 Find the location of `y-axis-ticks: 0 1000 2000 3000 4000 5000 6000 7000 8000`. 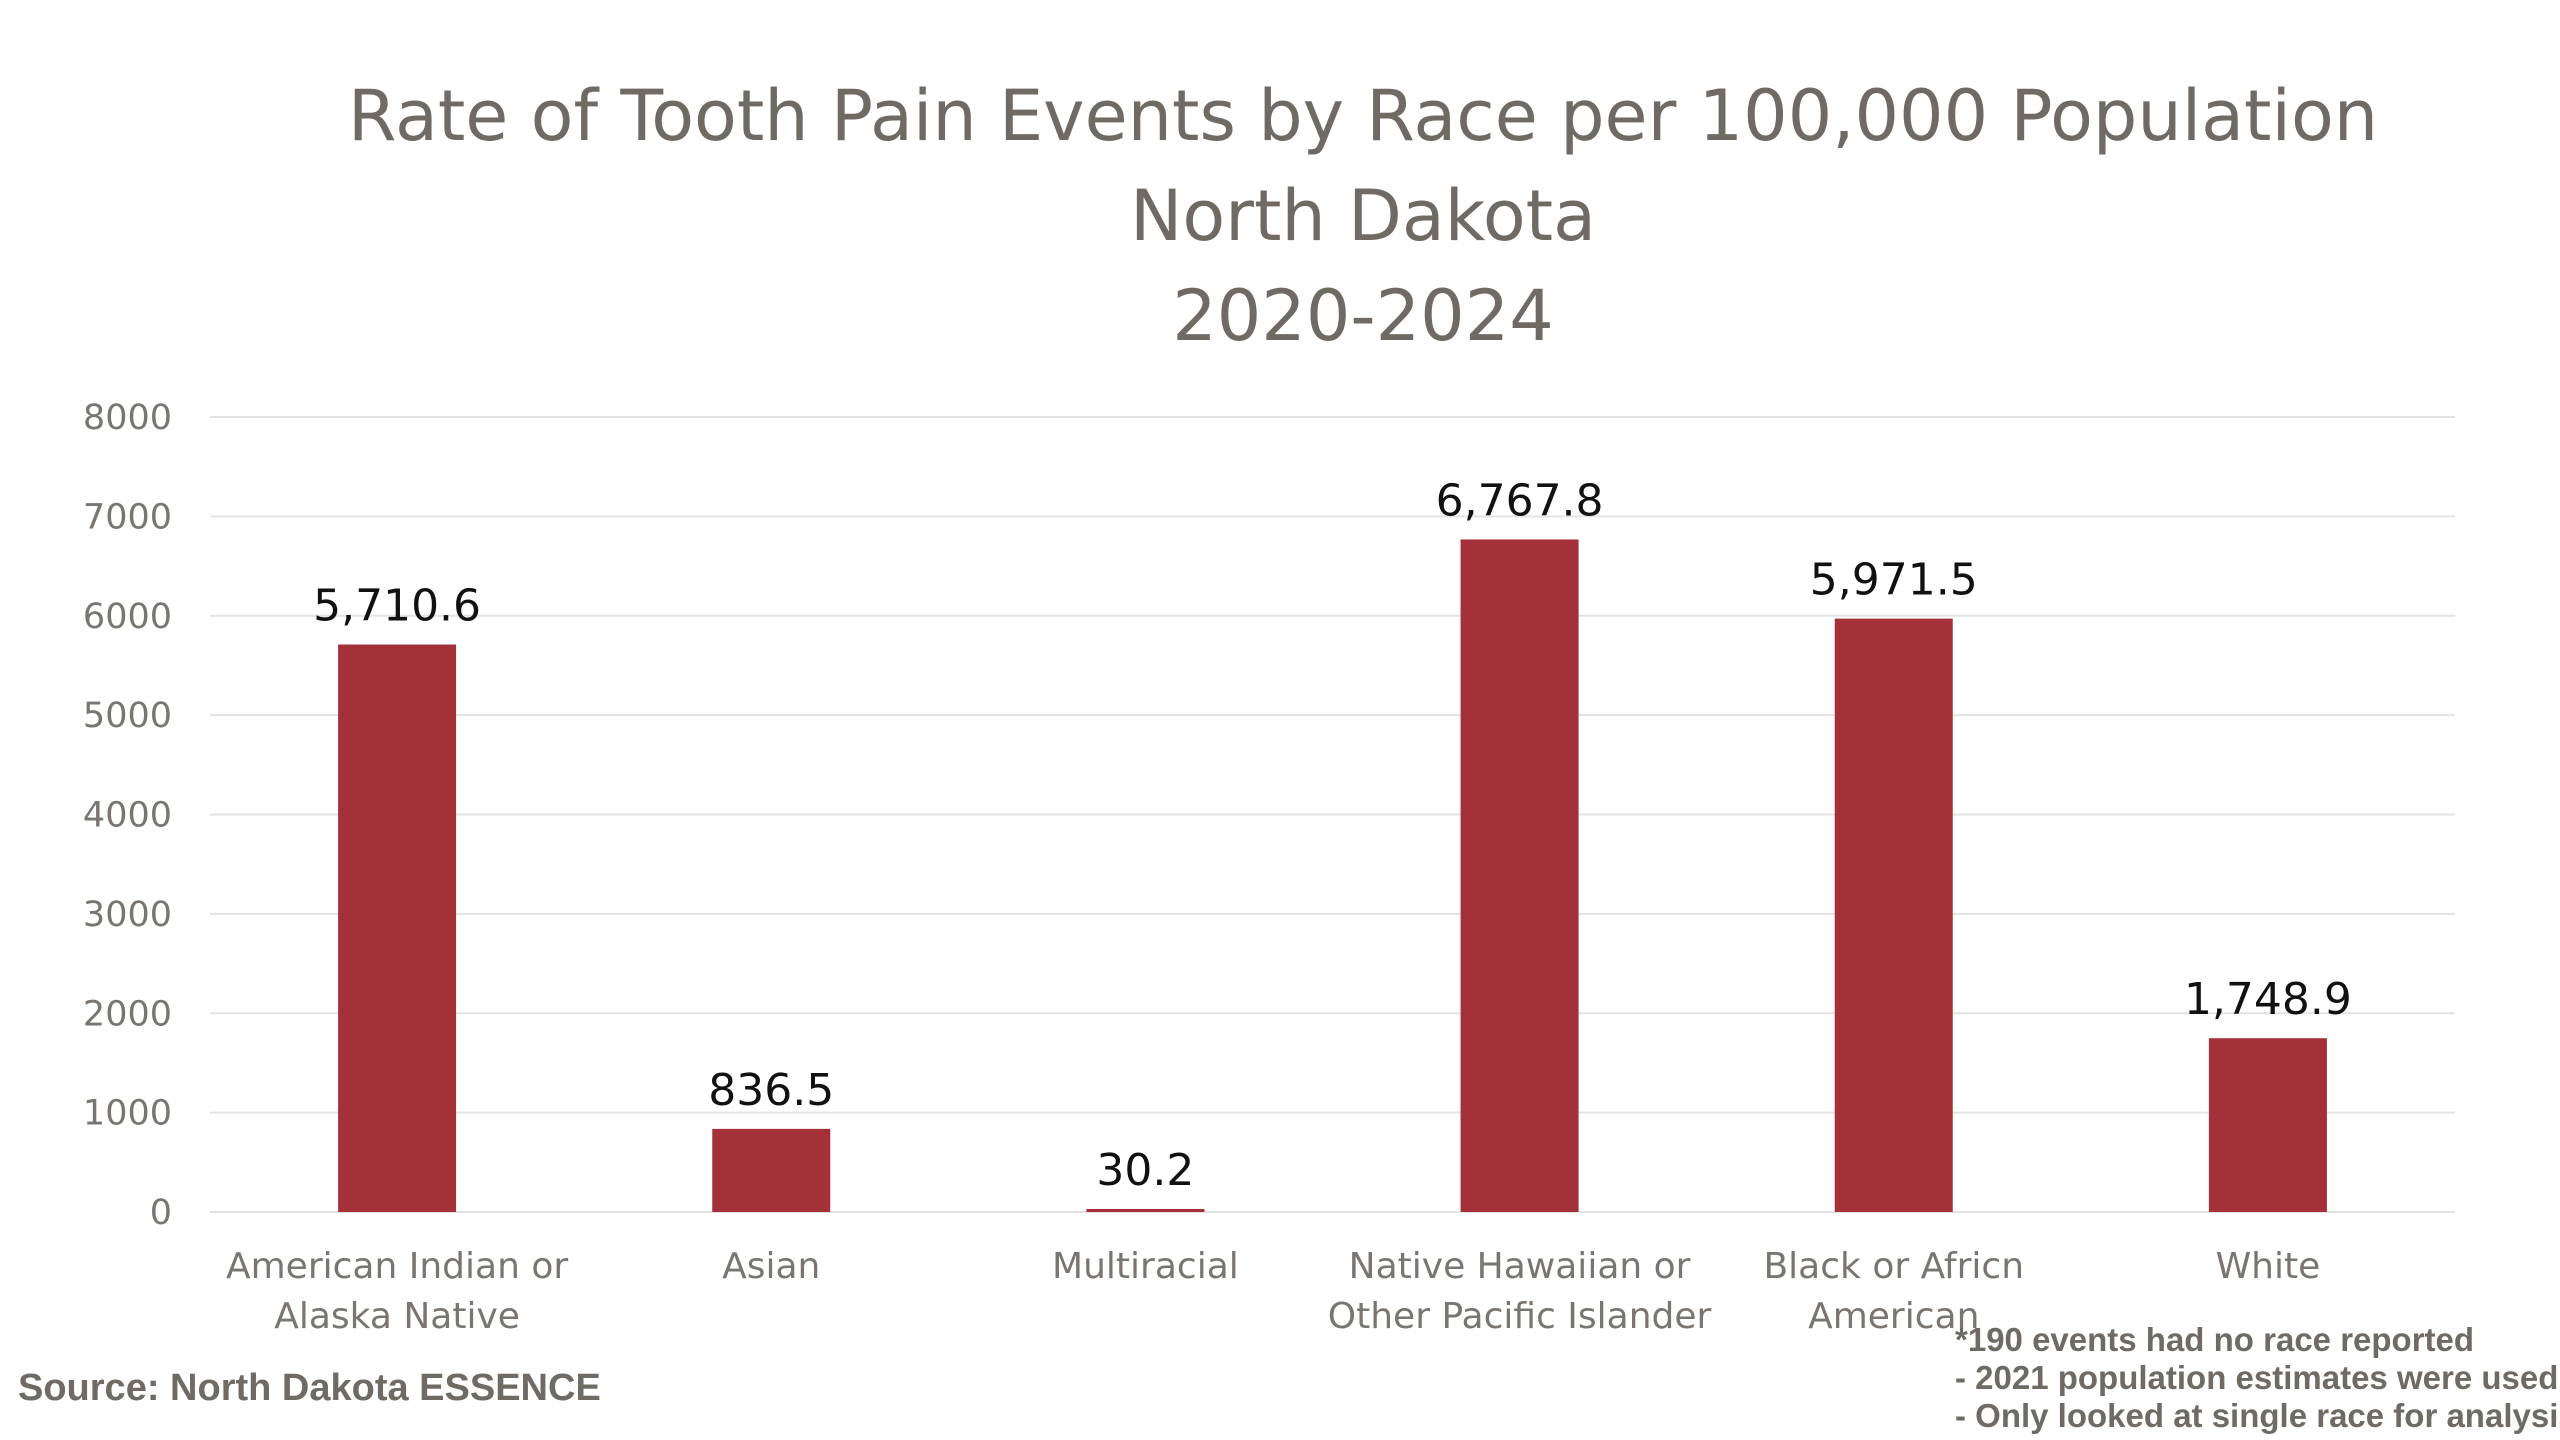

y-axis-ticks: 0 1000 2000 3000 4000 5000 6000 7000 8000 is located at coordinates (127, 815).